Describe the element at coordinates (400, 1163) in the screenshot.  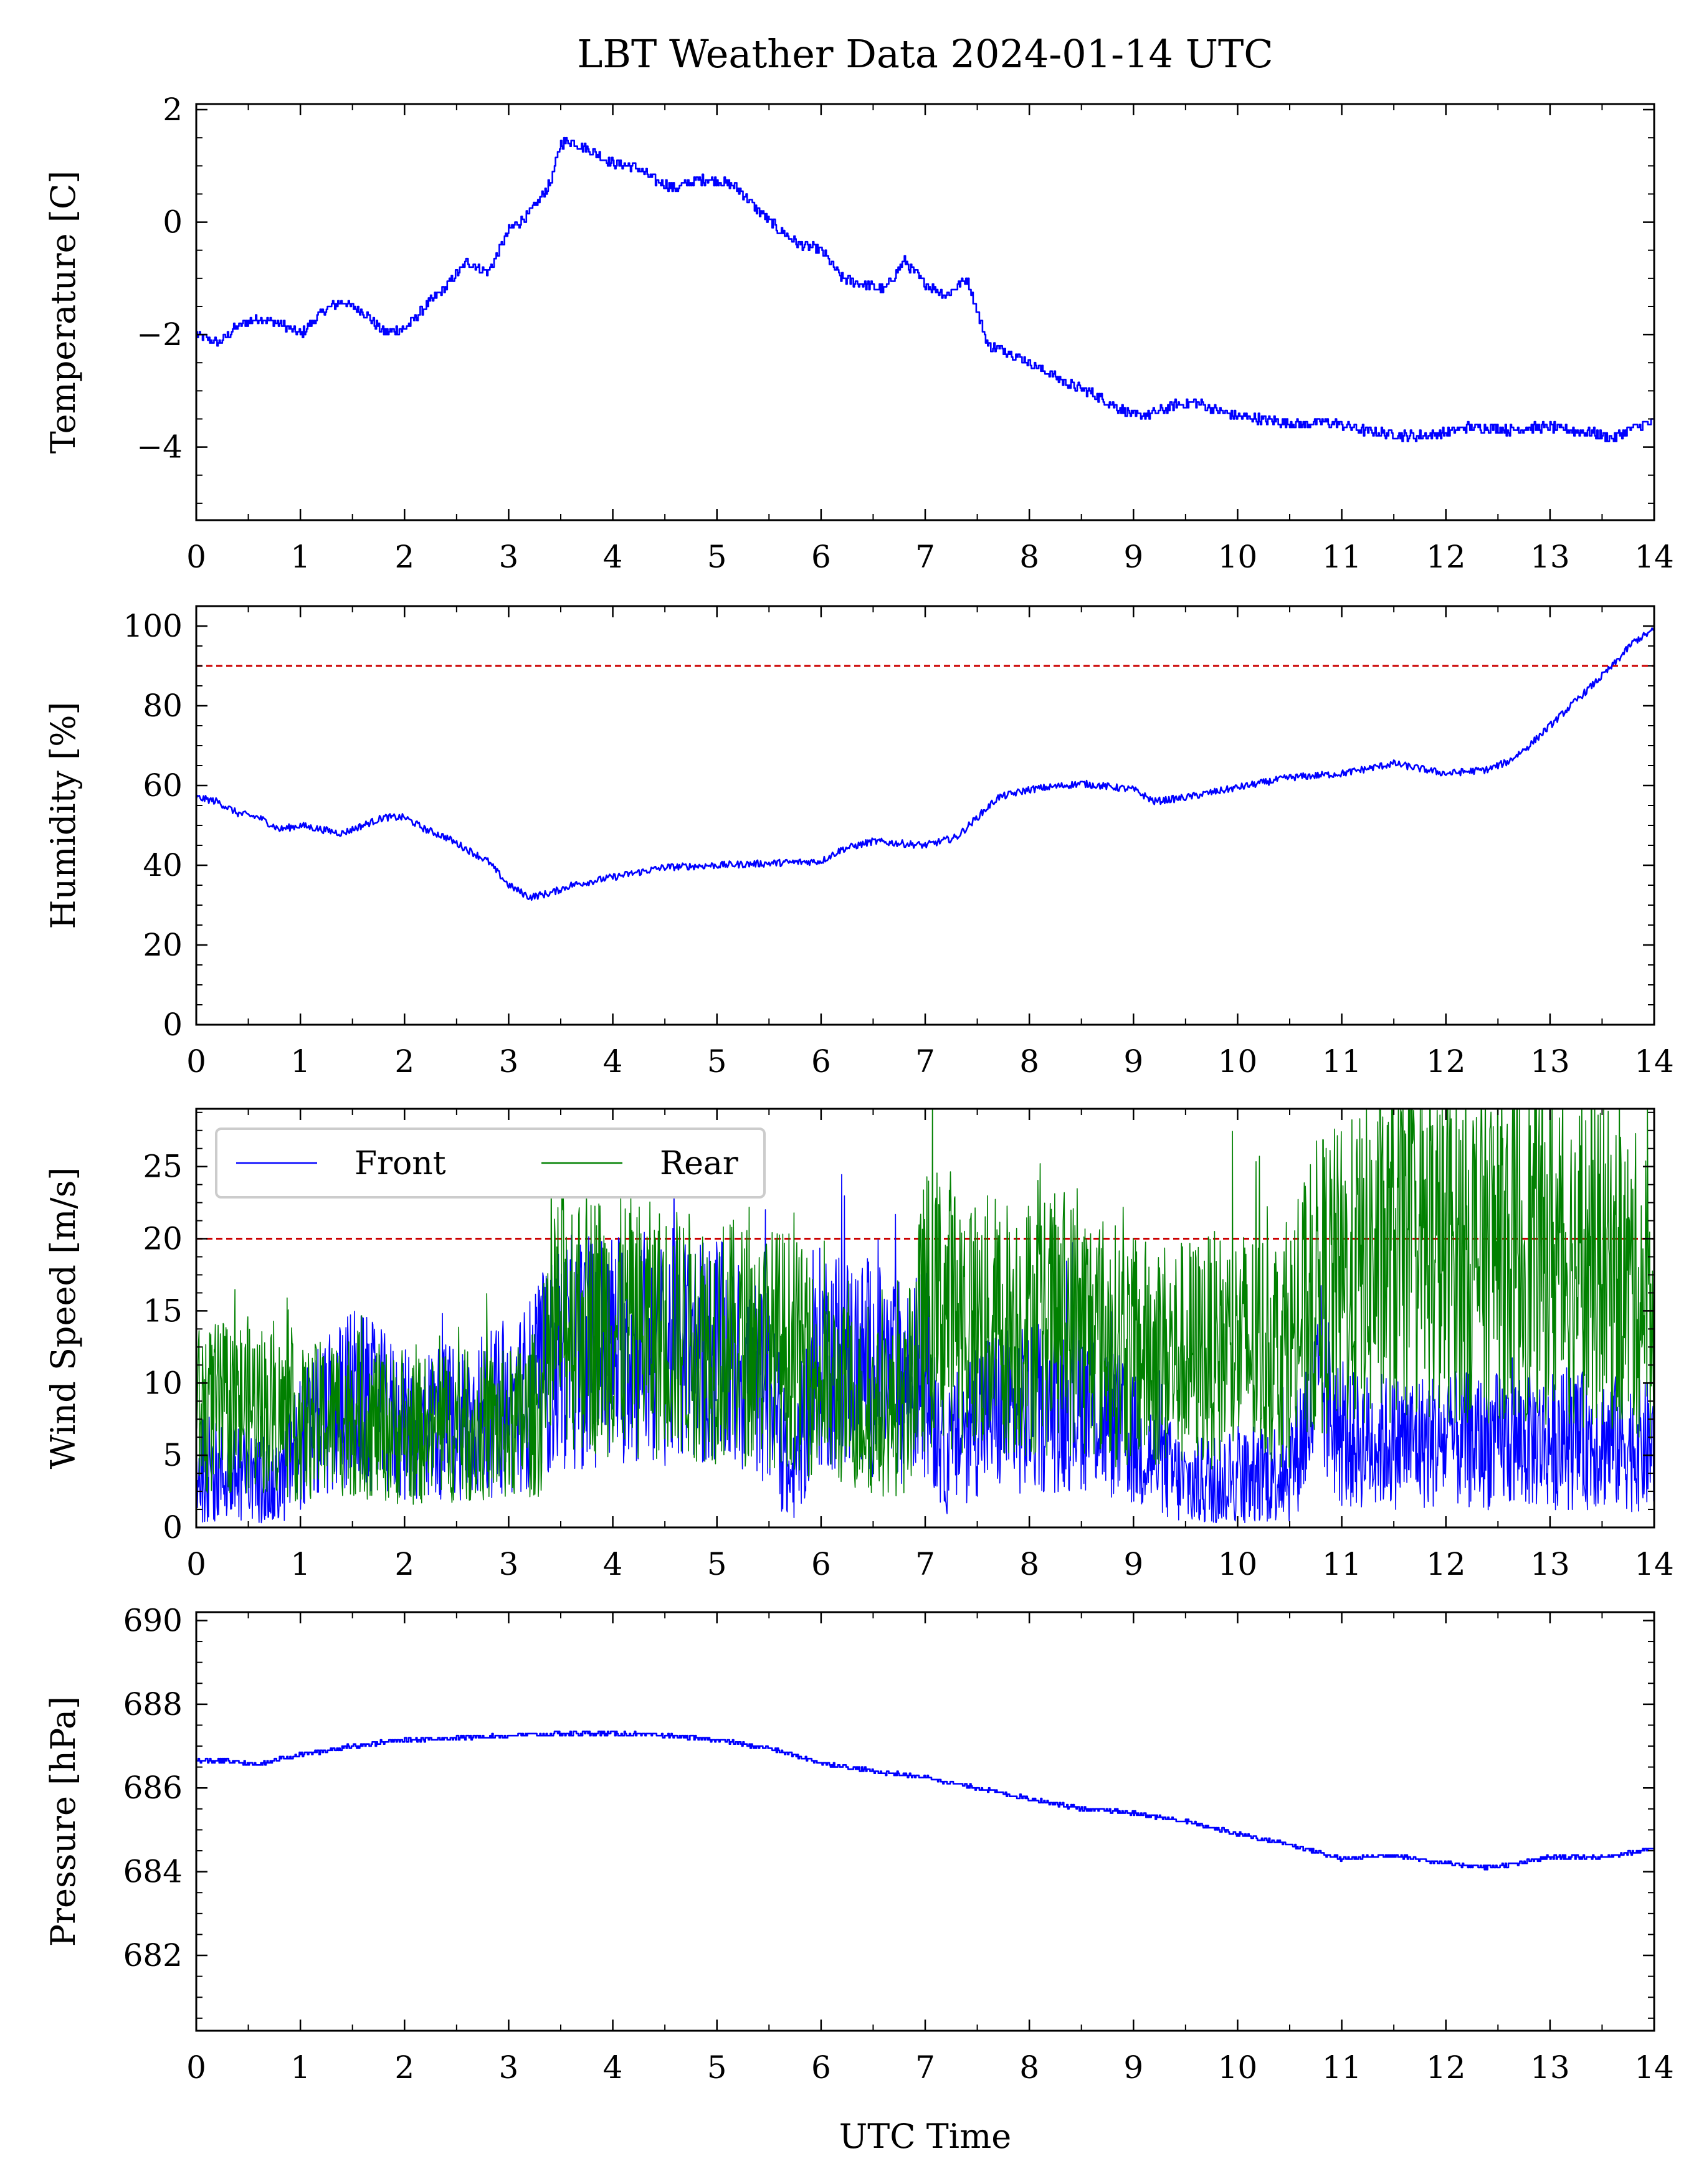
I see `legend-label-front: Front` at that location.